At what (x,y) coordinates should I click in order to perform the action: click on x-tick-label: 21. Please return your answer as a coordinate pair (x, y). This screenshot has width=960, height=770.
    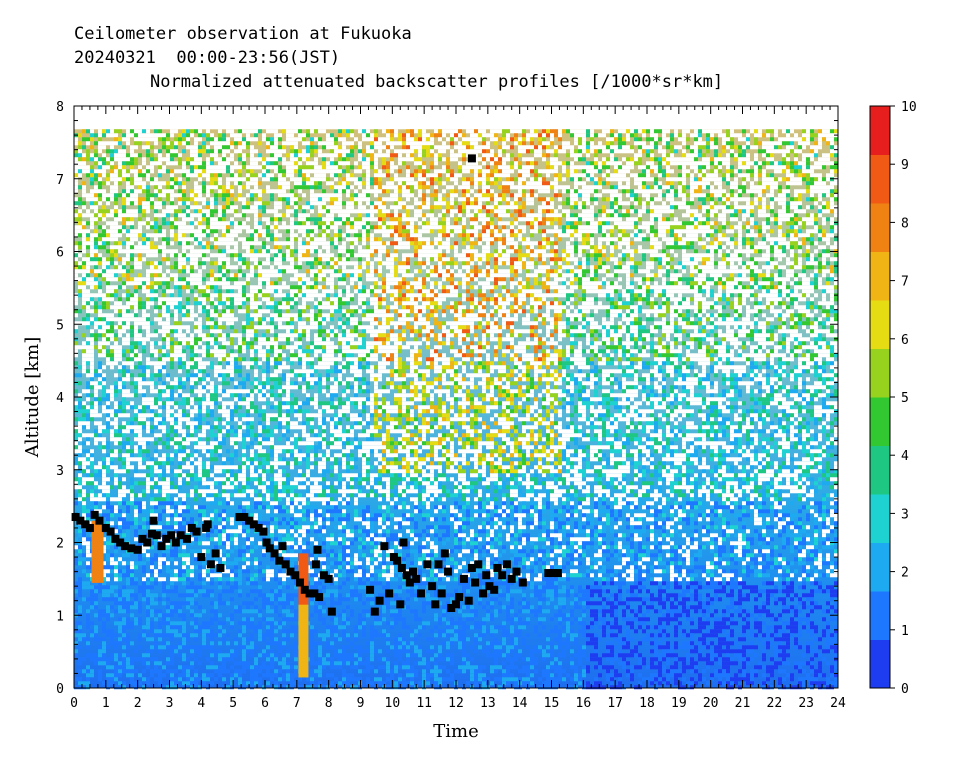
    Looking at the image, I should click on (743, 703).